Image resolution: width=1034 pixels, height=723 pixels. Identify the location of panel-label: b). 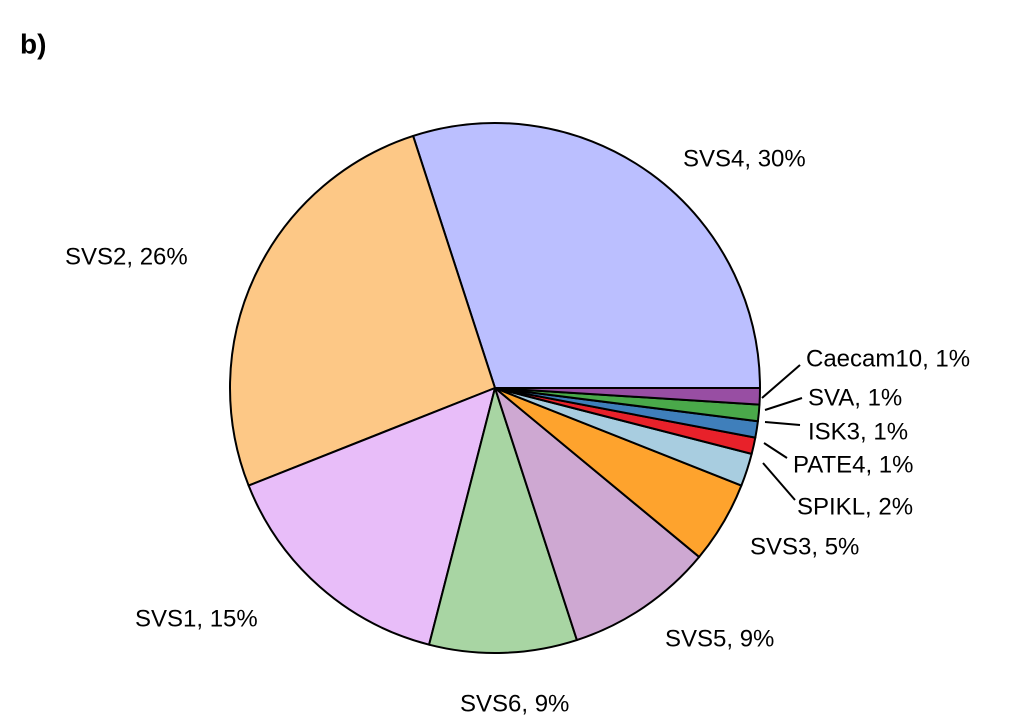
(33, 43).